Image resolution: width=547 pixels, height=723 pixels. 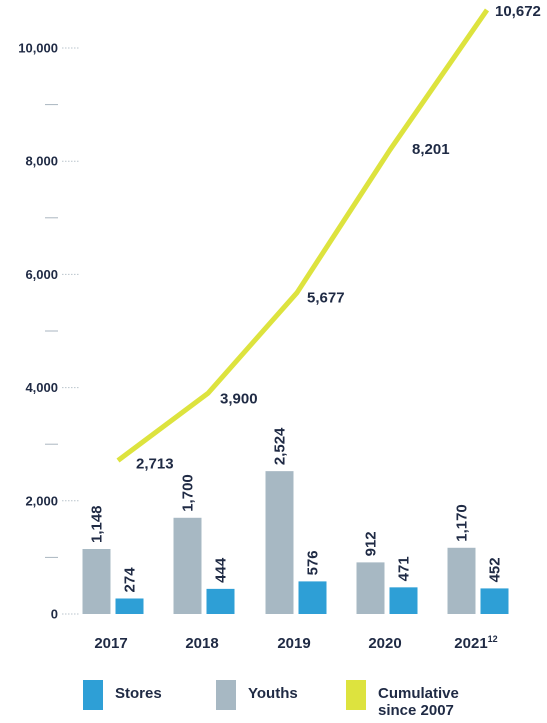 What do you see at coordinates (326, 298) in the screenshot?
I see `data-label-cumulative: 5,677` at bounding box center [326, 298].